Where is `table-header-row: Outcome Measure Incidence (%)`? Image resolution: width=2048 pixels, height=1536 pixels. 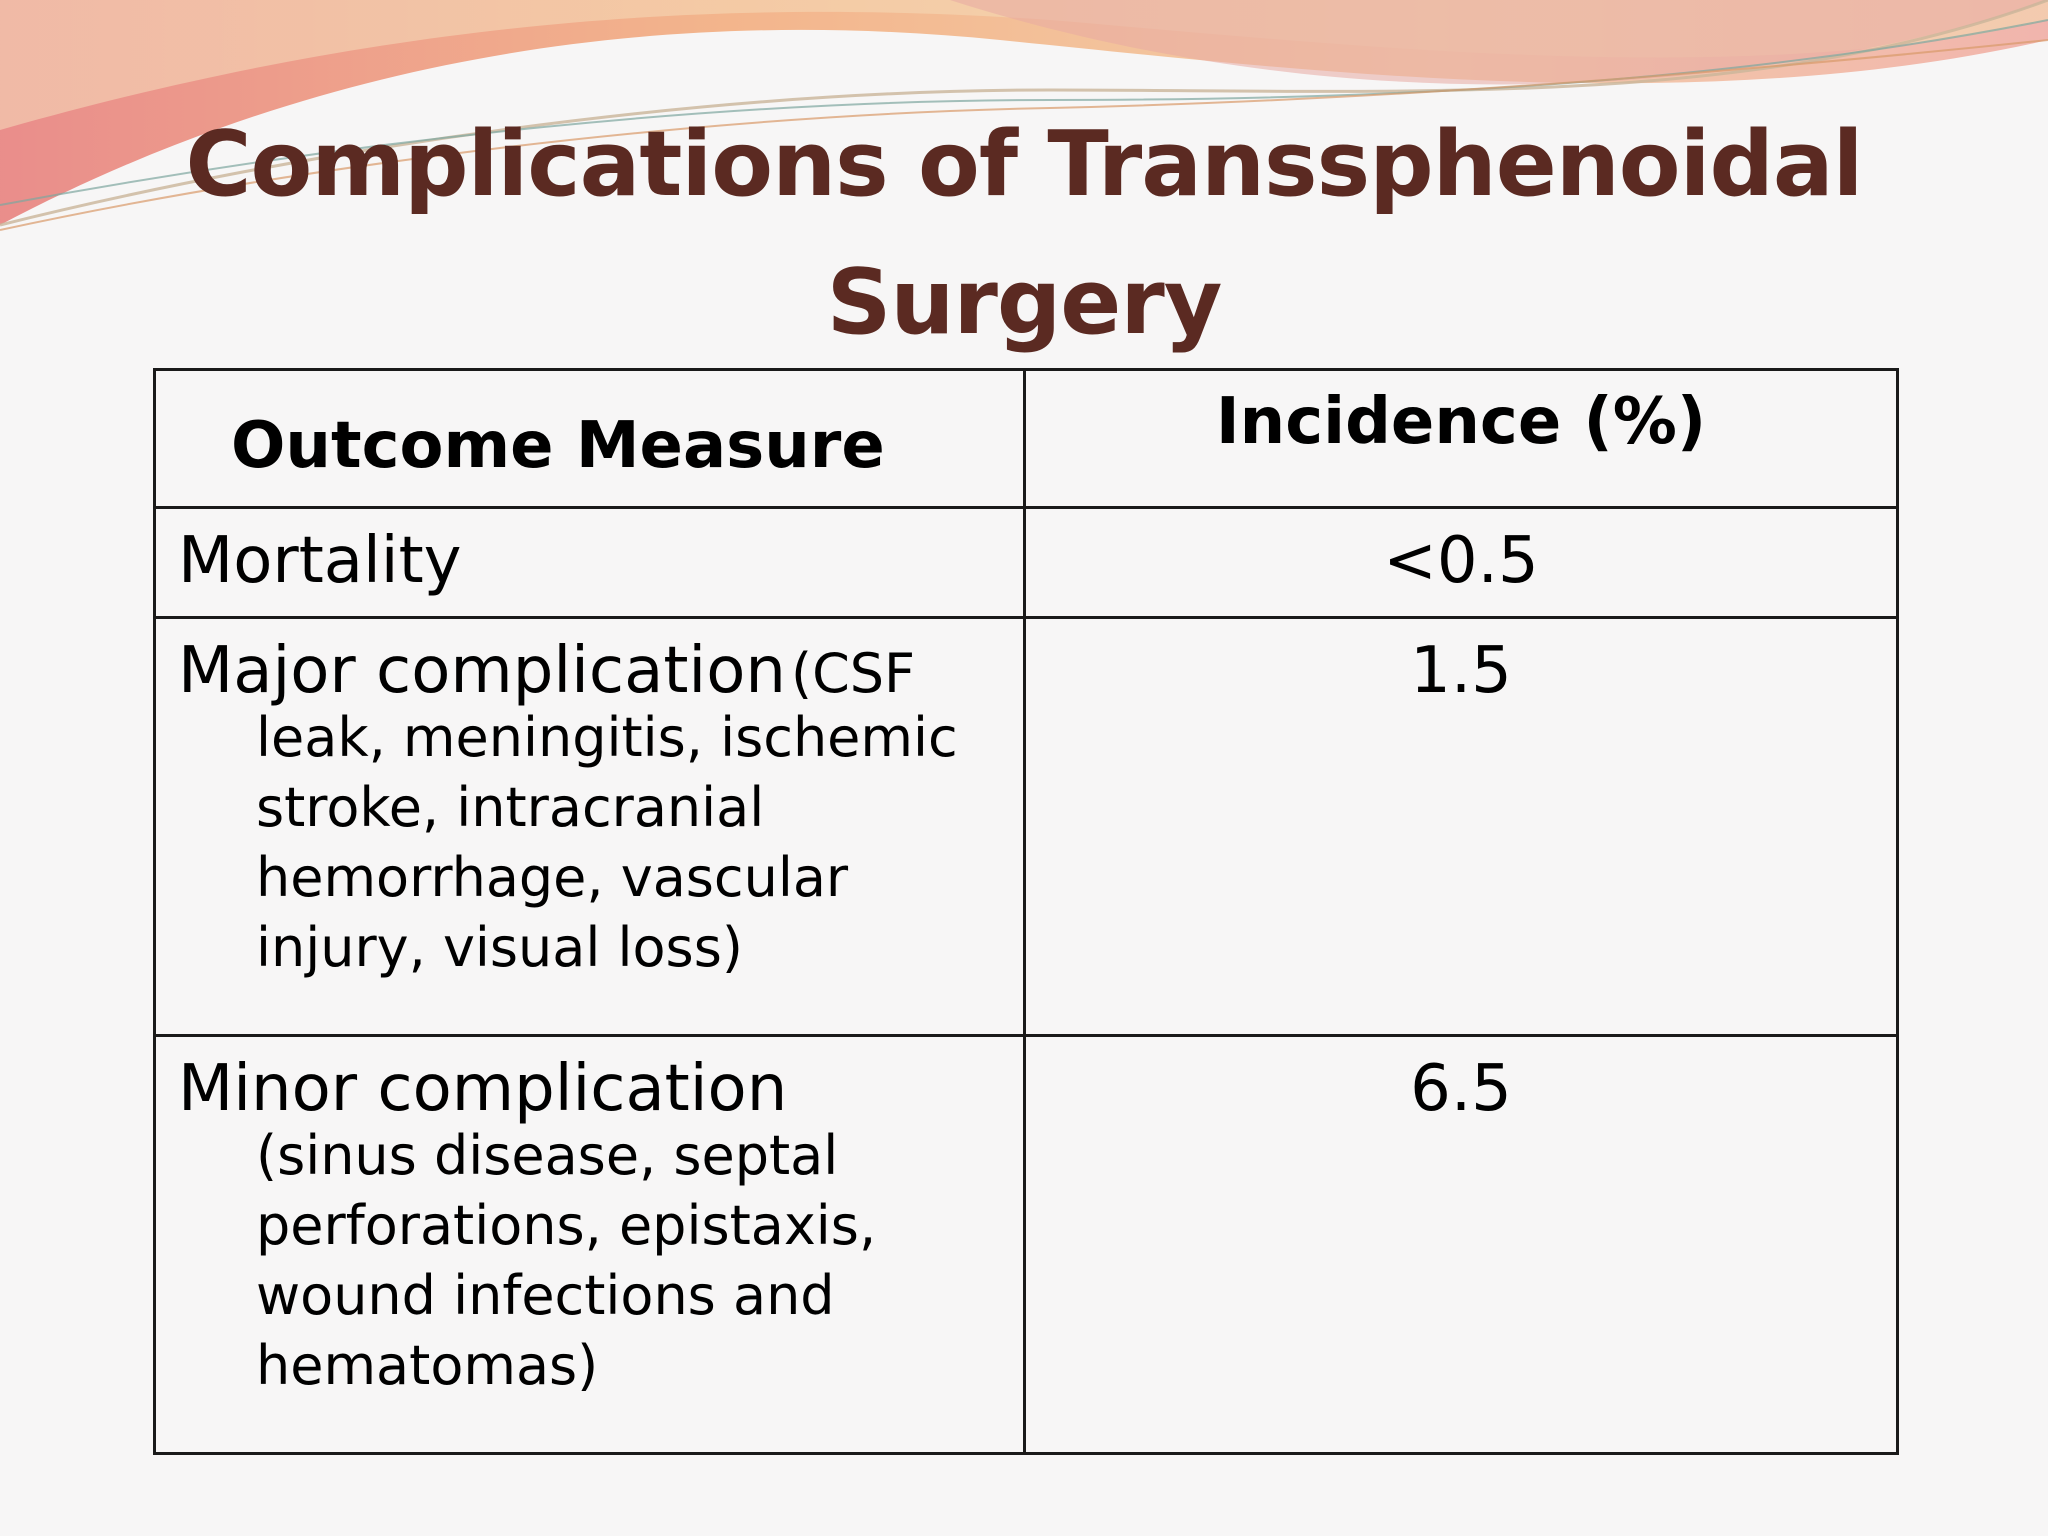 table-header-row: Outcome Measure Incidence (%) is located at coordinates (1026, 438).